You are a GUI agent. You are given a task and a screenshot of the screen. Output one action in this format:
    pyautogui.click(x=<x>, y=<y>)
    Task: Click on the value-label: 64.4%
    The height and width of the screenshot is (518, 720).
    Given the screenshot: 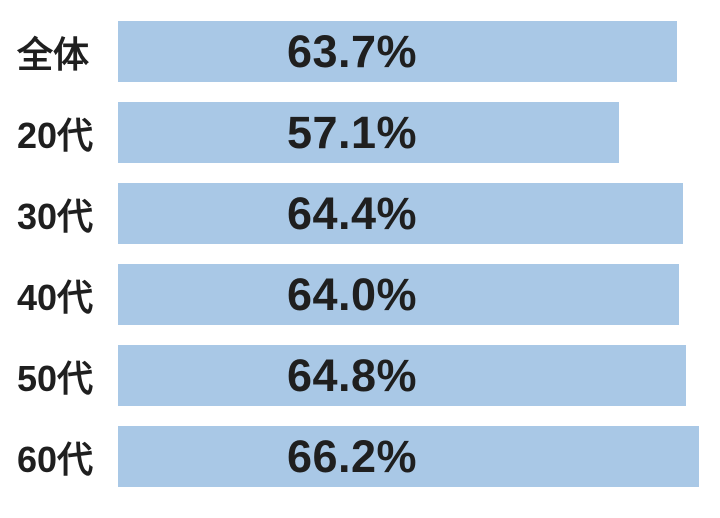 What is the action you would take?
    pyautogui.click(x=352, y=213)
    